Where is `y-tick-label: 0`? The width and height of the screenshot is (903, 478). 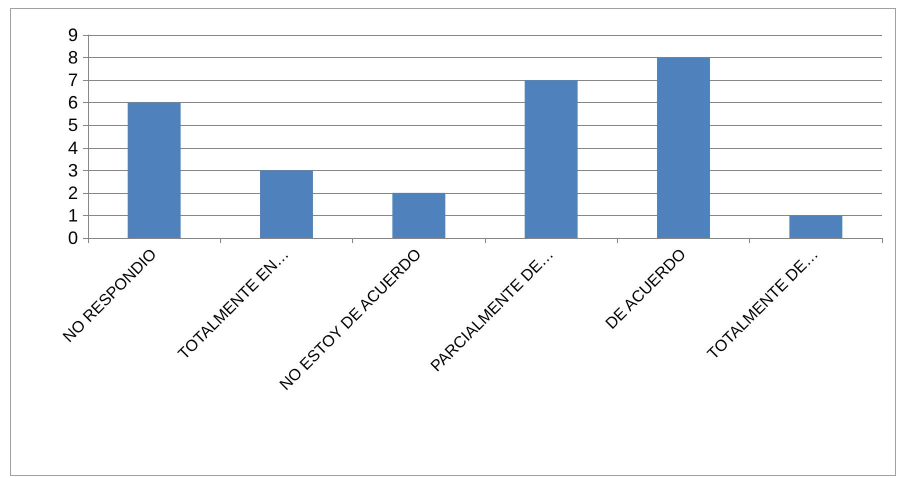
y-tick-label: 0 is located at coordinates (73, 238).